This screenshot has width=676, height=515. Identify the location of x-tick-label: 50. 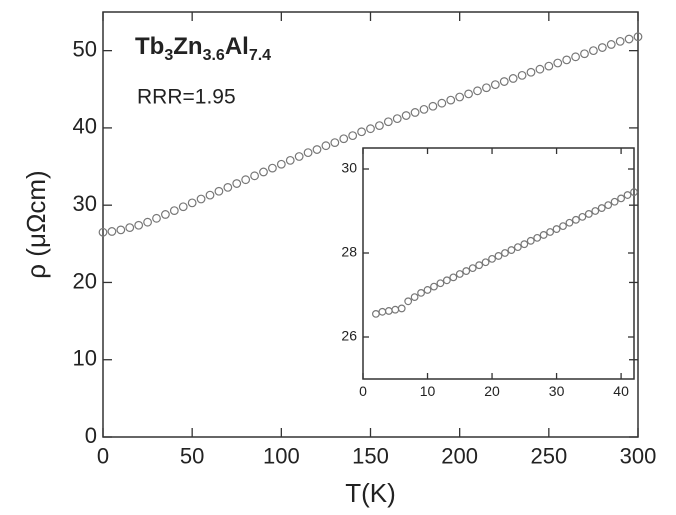
(192, 456).